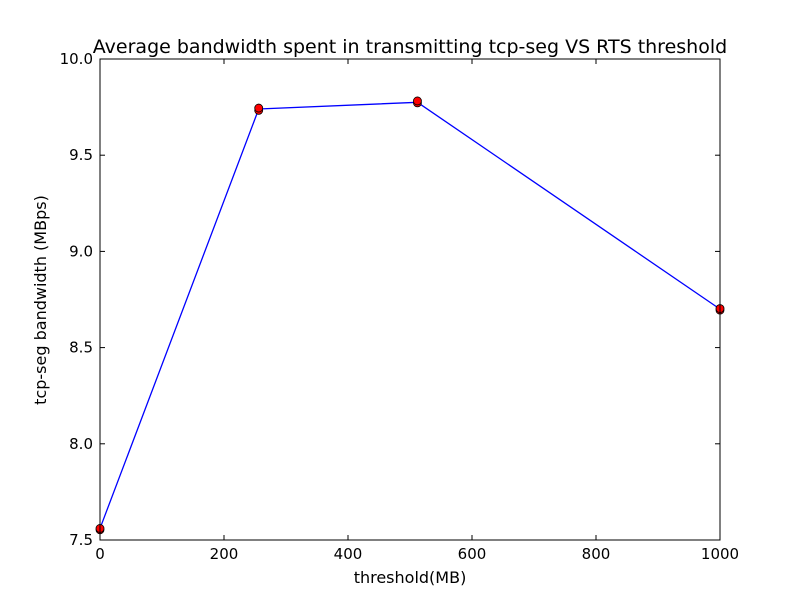  What do you see at coordinates (720, 554) in the screenshot?
I see `x-tick-label: 1000` at bounding box center [720, 554].